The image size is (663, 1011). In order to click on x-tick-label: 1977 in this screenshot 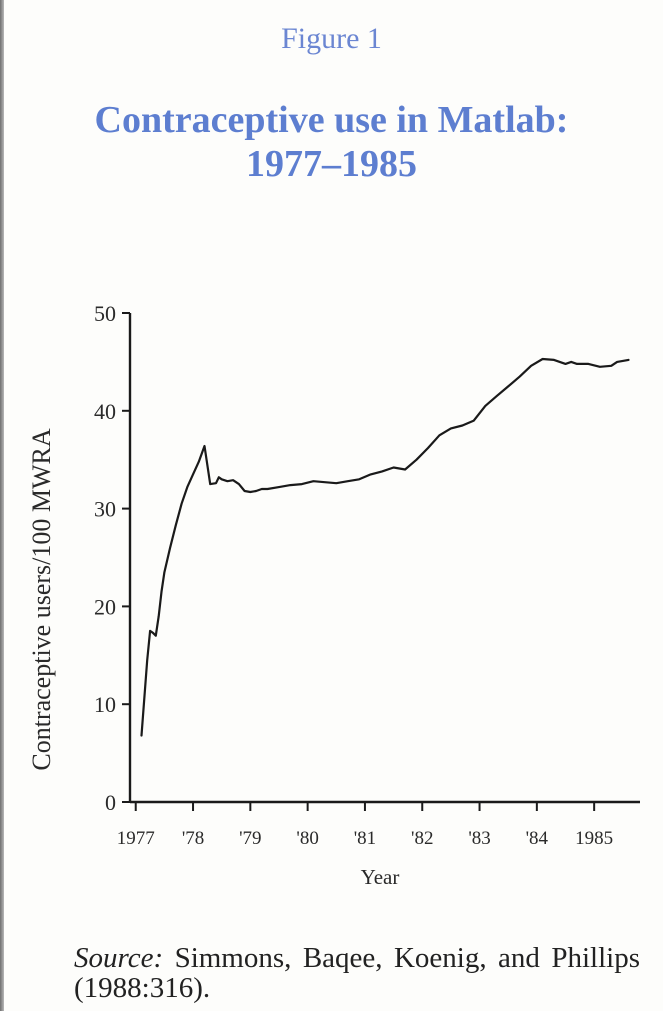, I will do `click(136, 838)`.